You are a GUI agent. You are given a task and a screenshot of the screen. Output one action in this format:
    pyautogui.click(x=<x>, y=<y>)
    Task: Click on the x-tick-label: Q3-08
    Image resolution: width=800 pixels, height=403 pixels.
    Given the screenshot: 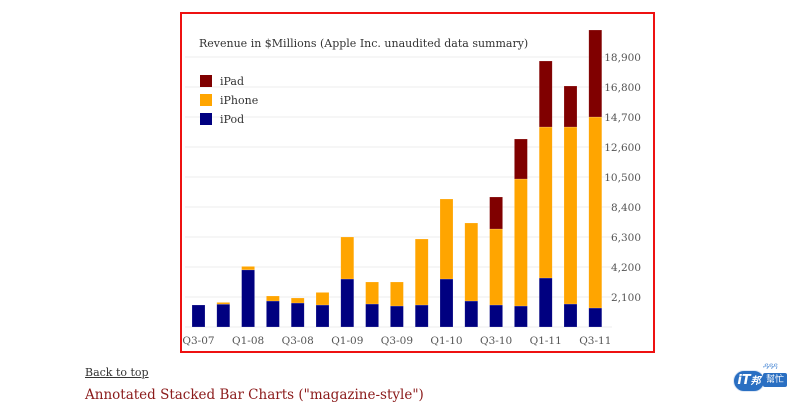 What is the action you would take?
    pyautogui.click(x=298, y=341)
    